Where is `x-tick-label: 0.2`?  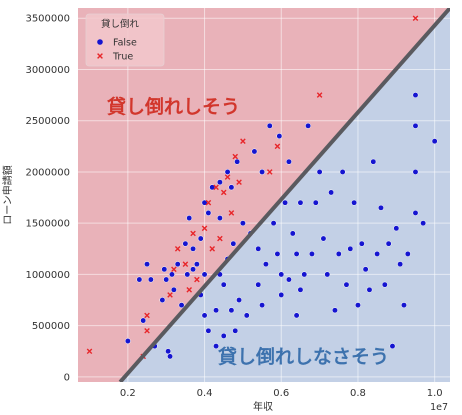 x-tick-label: 0.2 is located at coordinates (128, 393).